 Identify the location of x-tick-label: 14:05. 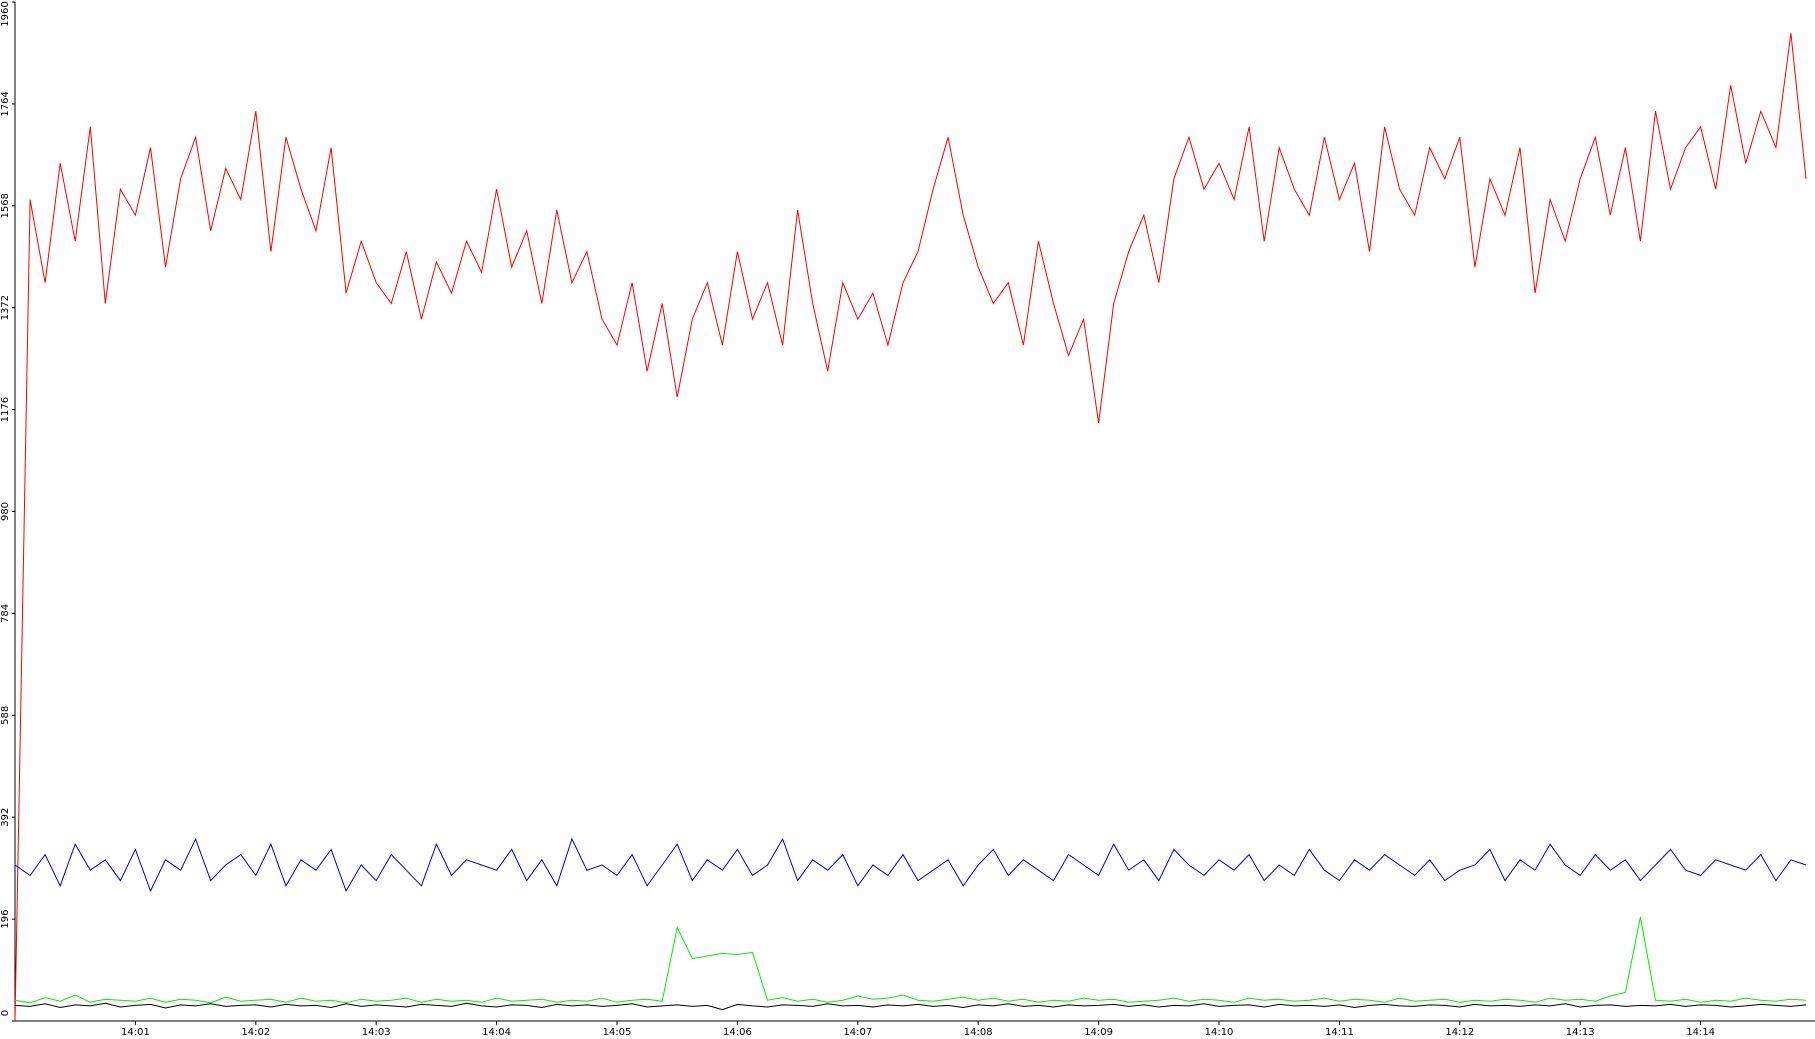
(617, 1032).